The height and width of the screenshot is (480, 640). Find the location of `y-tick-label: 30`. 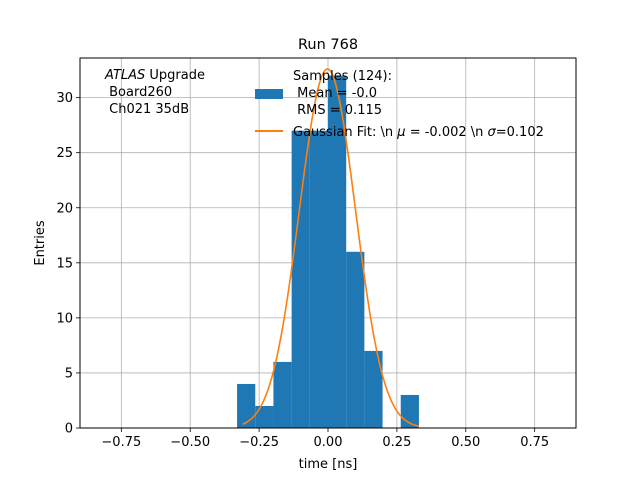

y-tick-label: 30 is located at coordinates (64, 98).